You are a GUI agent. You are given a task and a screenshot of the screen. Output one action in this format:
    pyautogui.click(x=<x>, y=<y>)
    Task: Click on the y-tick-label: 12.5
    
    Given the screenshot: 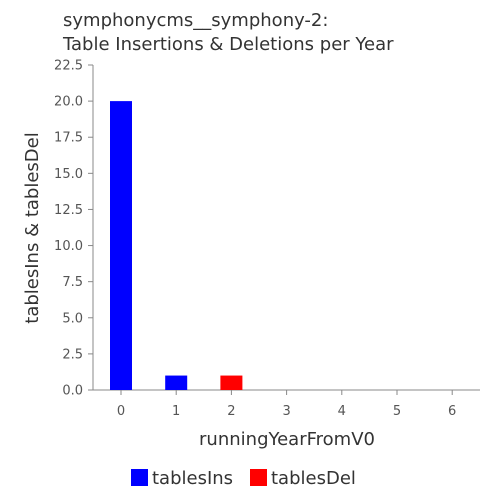 What is the action you would take?
    pyautogui.click(x=68, y=210)
    